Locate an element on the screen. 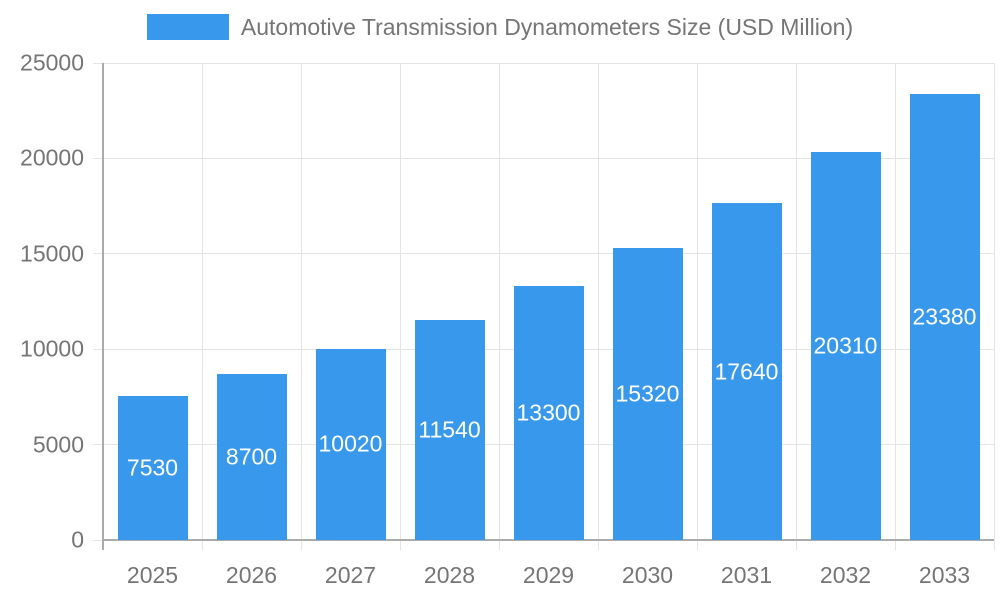  bar-value-label: 10020 is located at coordinates (350, 443).